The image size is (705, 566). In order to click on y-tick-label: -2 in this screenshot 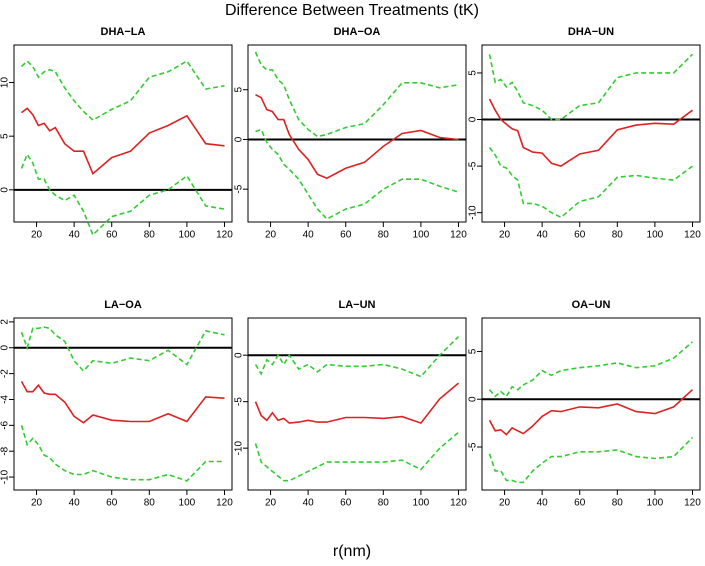, I will do `click(5, 373)`.